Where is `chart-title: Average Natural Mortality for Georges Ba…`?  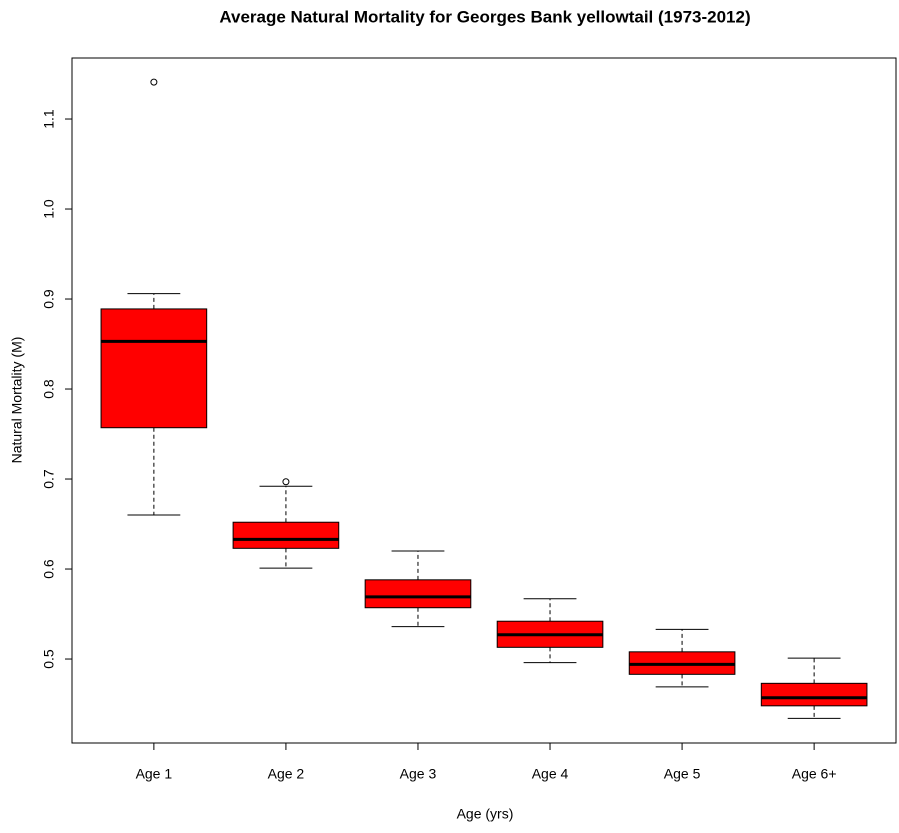
chart-title: Average Natural Mortality for Georges Ba… is located at coordinates (484, 16).